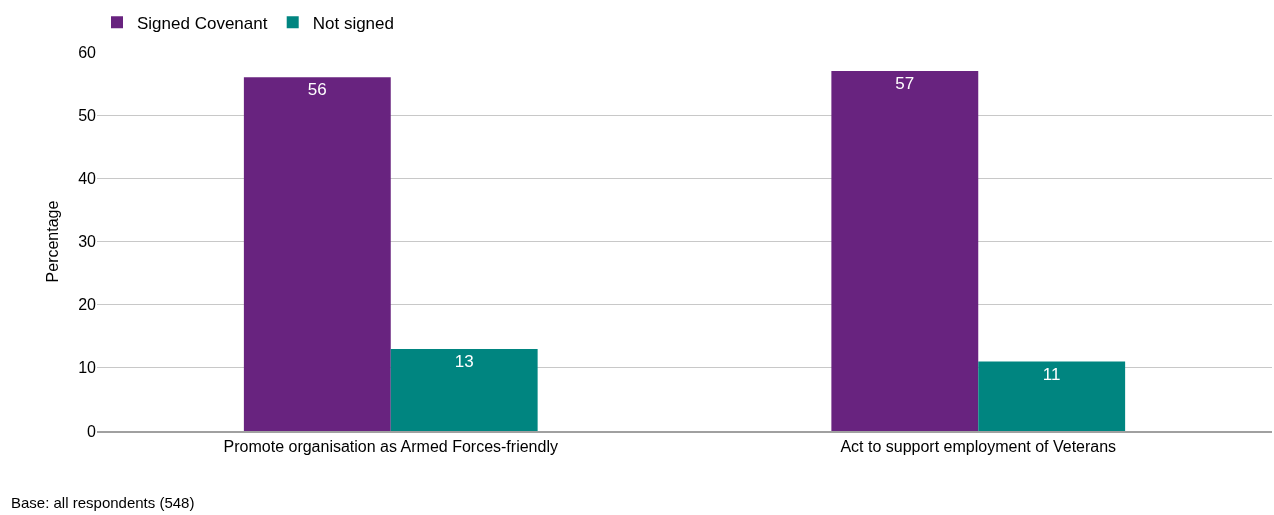 The image size is (1274, 515). What do you see at coordinates (87, 368) in the screenshot?
I see `y-tick-label: 10` at bounding box center [87, 368].